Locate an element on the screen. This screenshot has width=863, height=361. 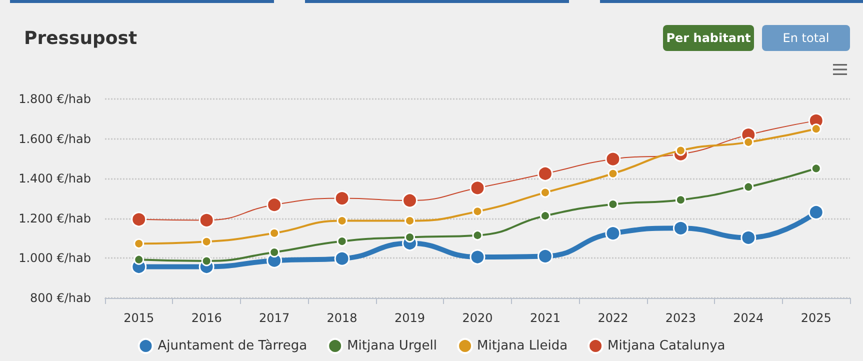
x-tick-label: 2022 is located at coordinates (613, 318).